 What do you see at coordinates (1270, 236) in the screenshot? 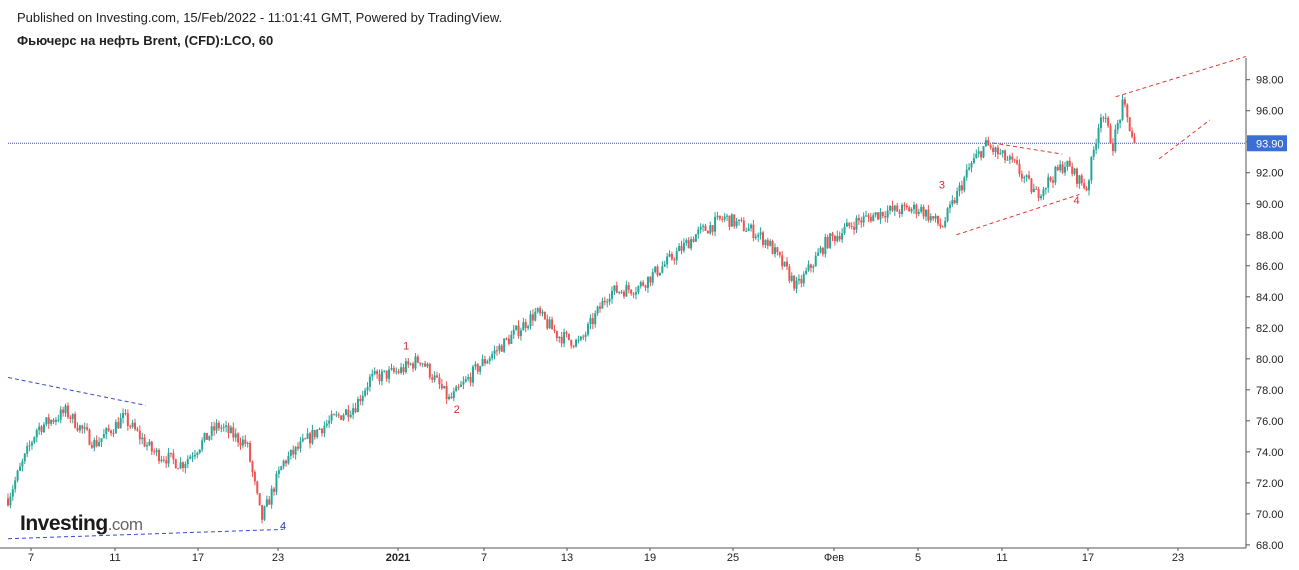
I see `y-tick-label: 88.00` at bounding box center [1270, 236].